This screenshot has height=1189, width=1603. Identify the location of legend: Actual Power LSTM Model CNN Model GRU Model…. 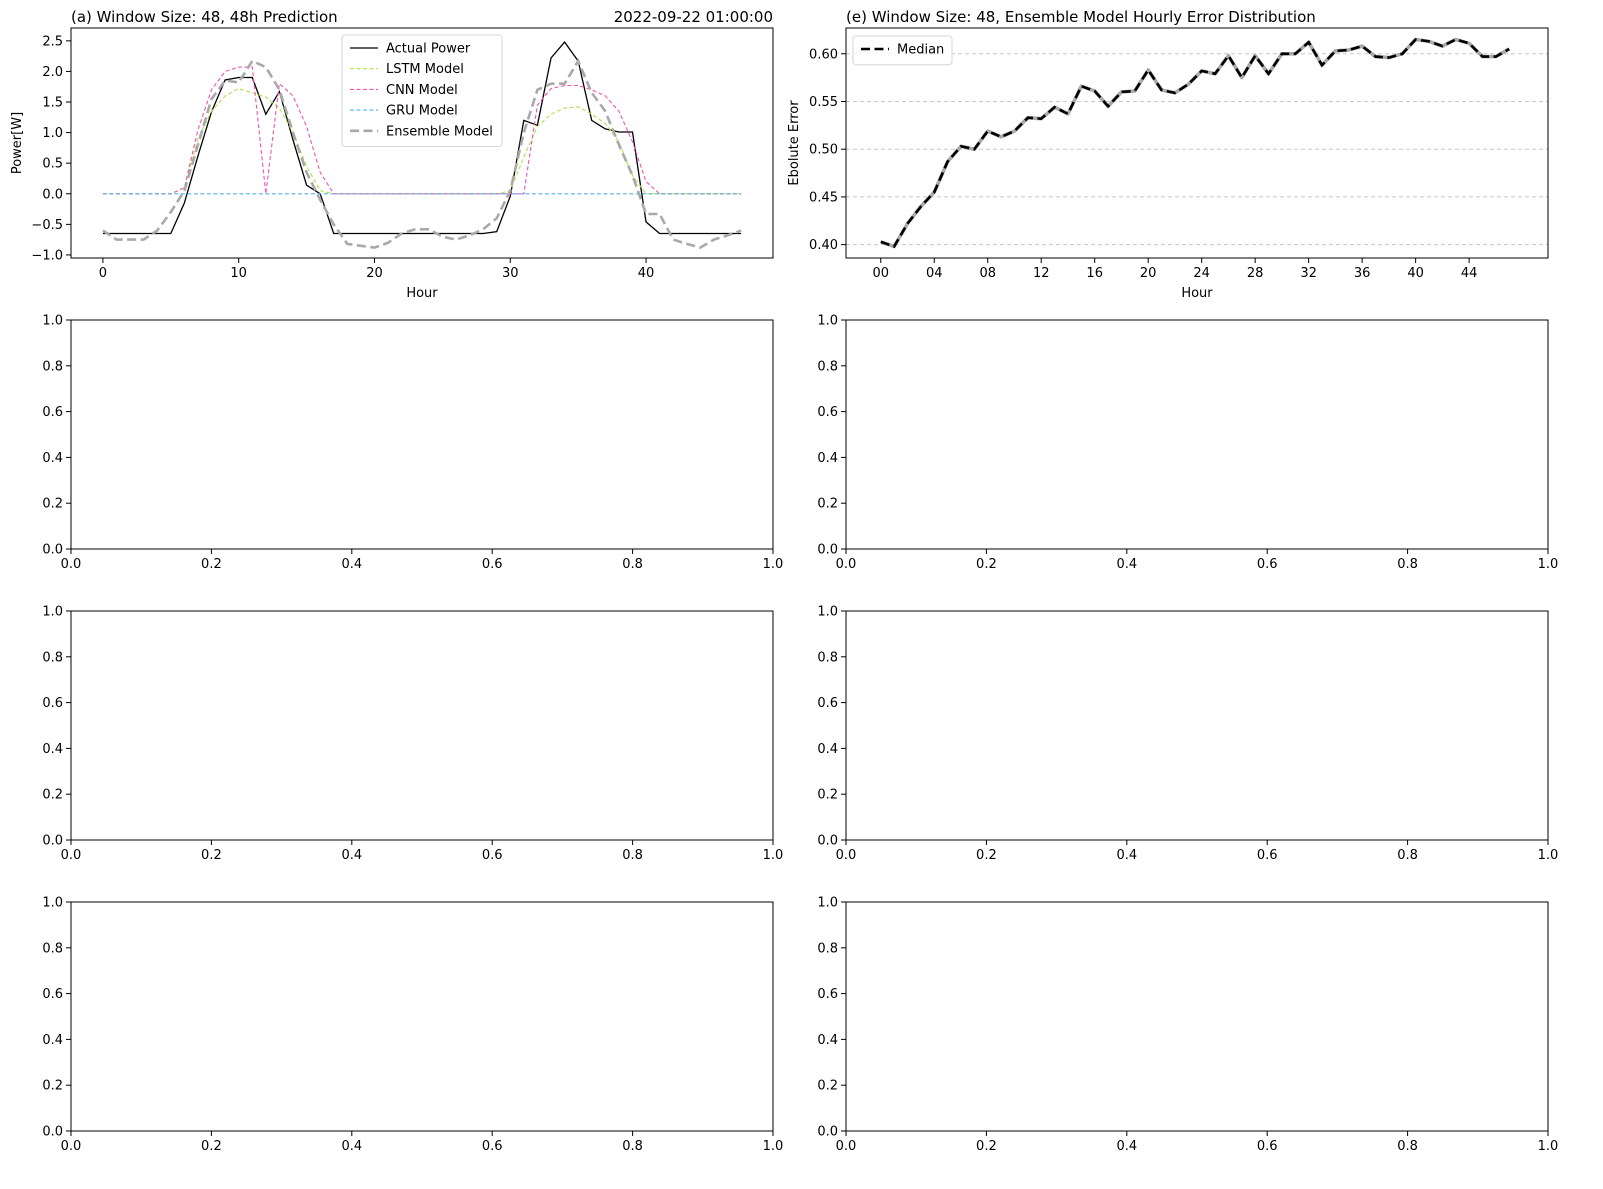
(422, 90).